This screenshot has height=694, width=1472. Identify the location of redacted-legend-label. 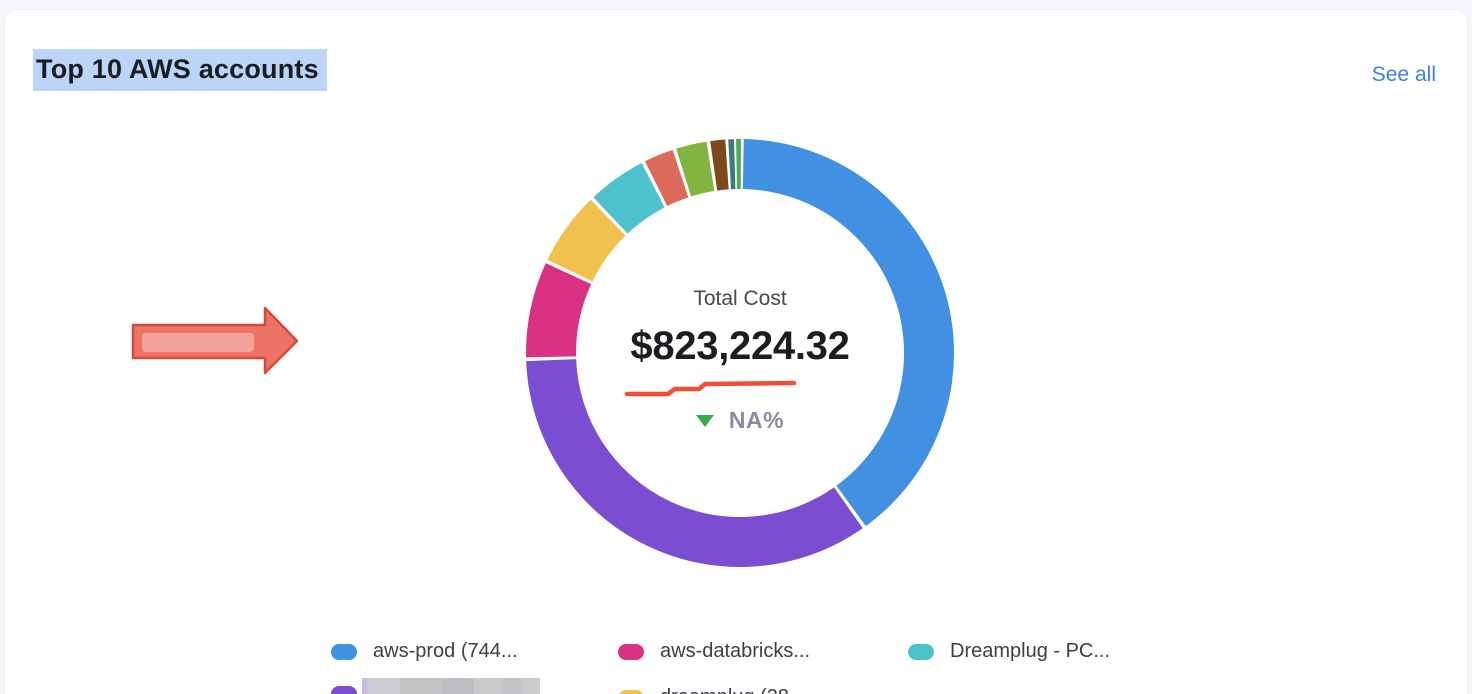
(451, 686).